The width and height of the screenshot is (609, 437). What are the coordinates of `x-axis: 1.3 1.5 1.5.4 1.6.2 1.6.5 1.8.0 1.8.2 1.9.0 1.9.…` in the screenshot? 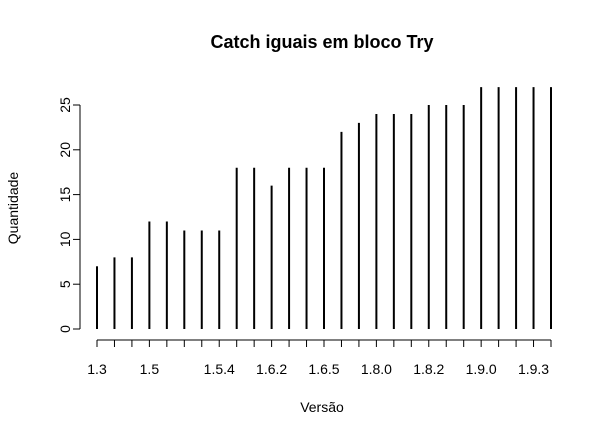 It's located at (319, 358).